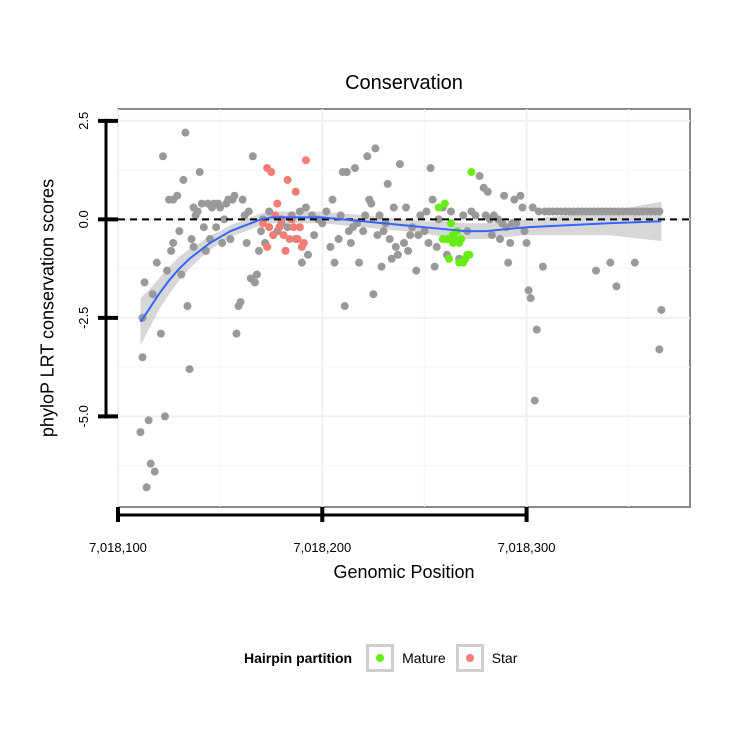 The height and width of the screenshot is (750, 750). I want to click on smooth-line-path, so click(400, 269).